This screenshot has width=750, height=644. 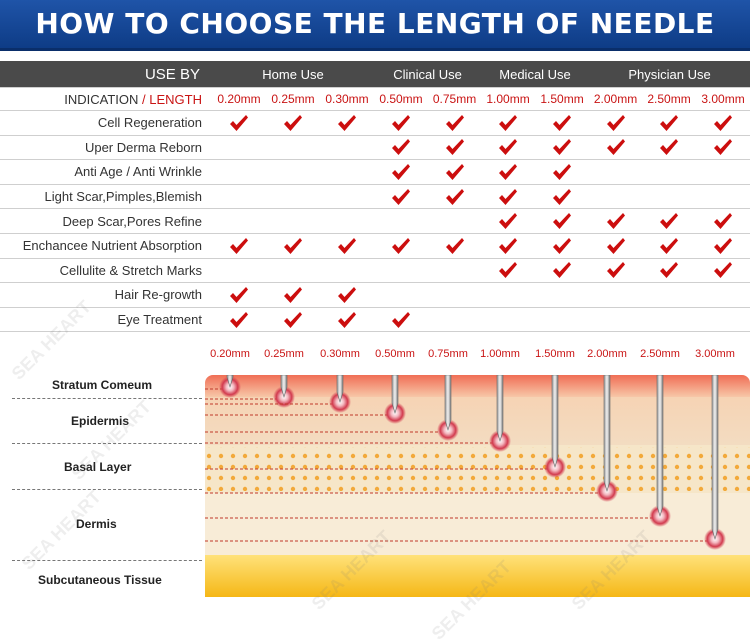 What do you see at coordinates (102, 385) in the screenshot?
I see `layer-label-stratum: Stratum Comeum` at bounding box center [102, 385].